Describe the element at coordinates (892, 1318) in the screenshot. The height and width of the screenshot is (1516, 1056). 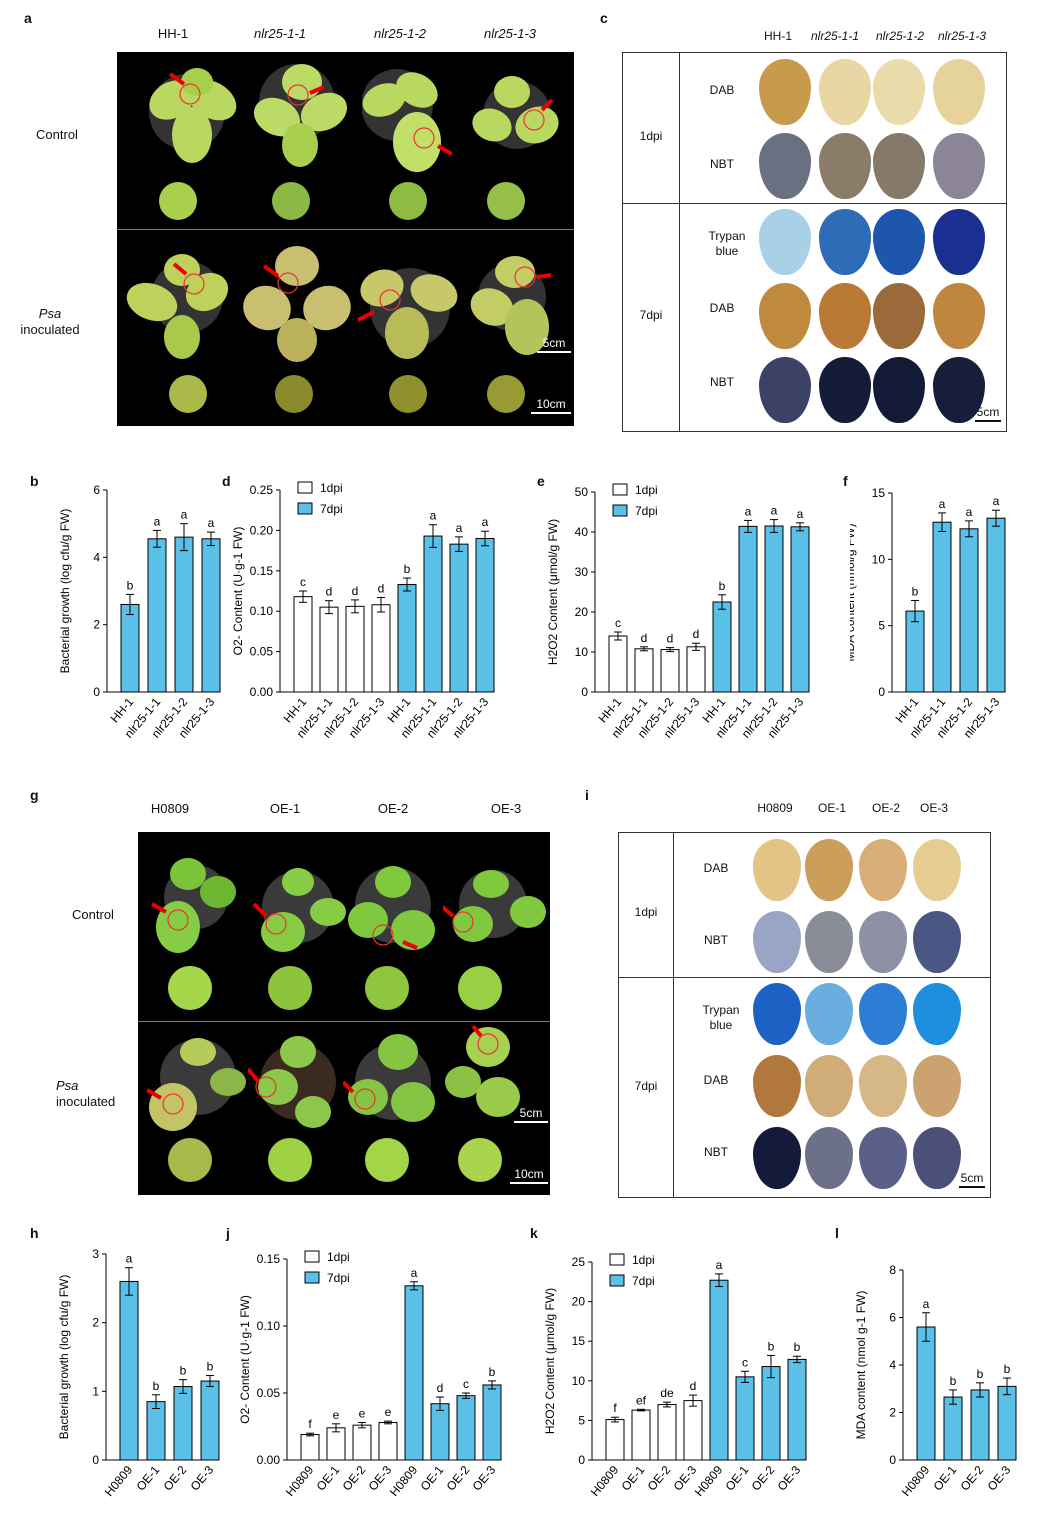
I see `y-tick-label: 6` at that location.